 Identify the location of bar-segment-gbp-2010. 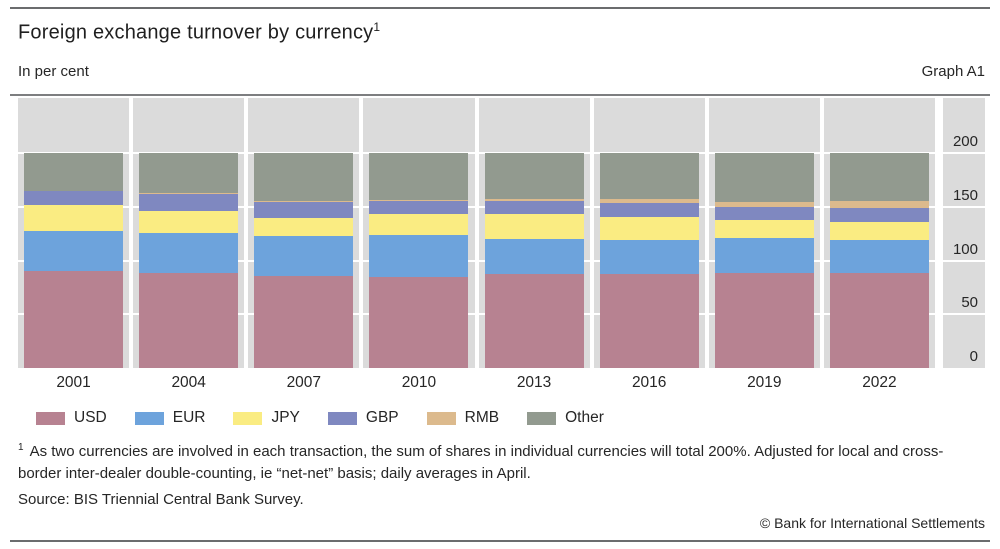
(419, 207).